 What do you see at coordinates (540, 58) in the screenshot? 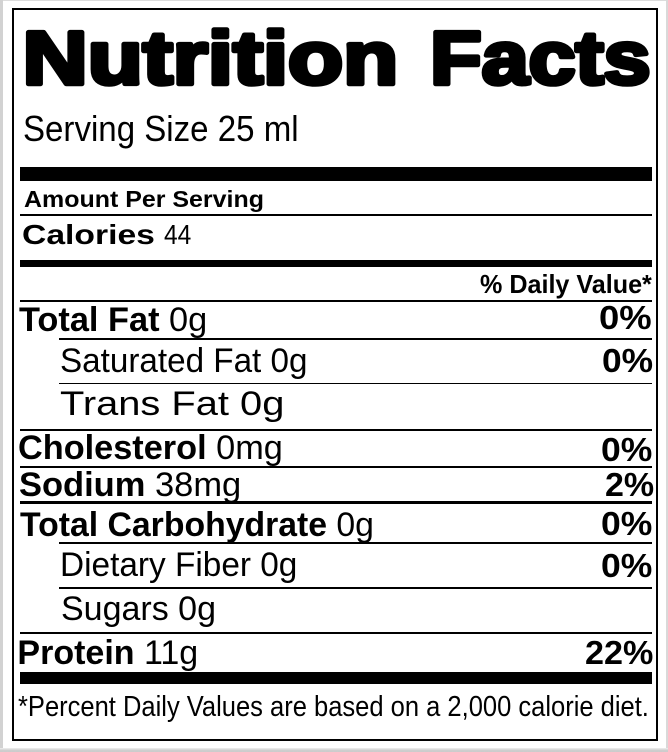
I see `svg-text: Facts` at bounding box center [540, 58].